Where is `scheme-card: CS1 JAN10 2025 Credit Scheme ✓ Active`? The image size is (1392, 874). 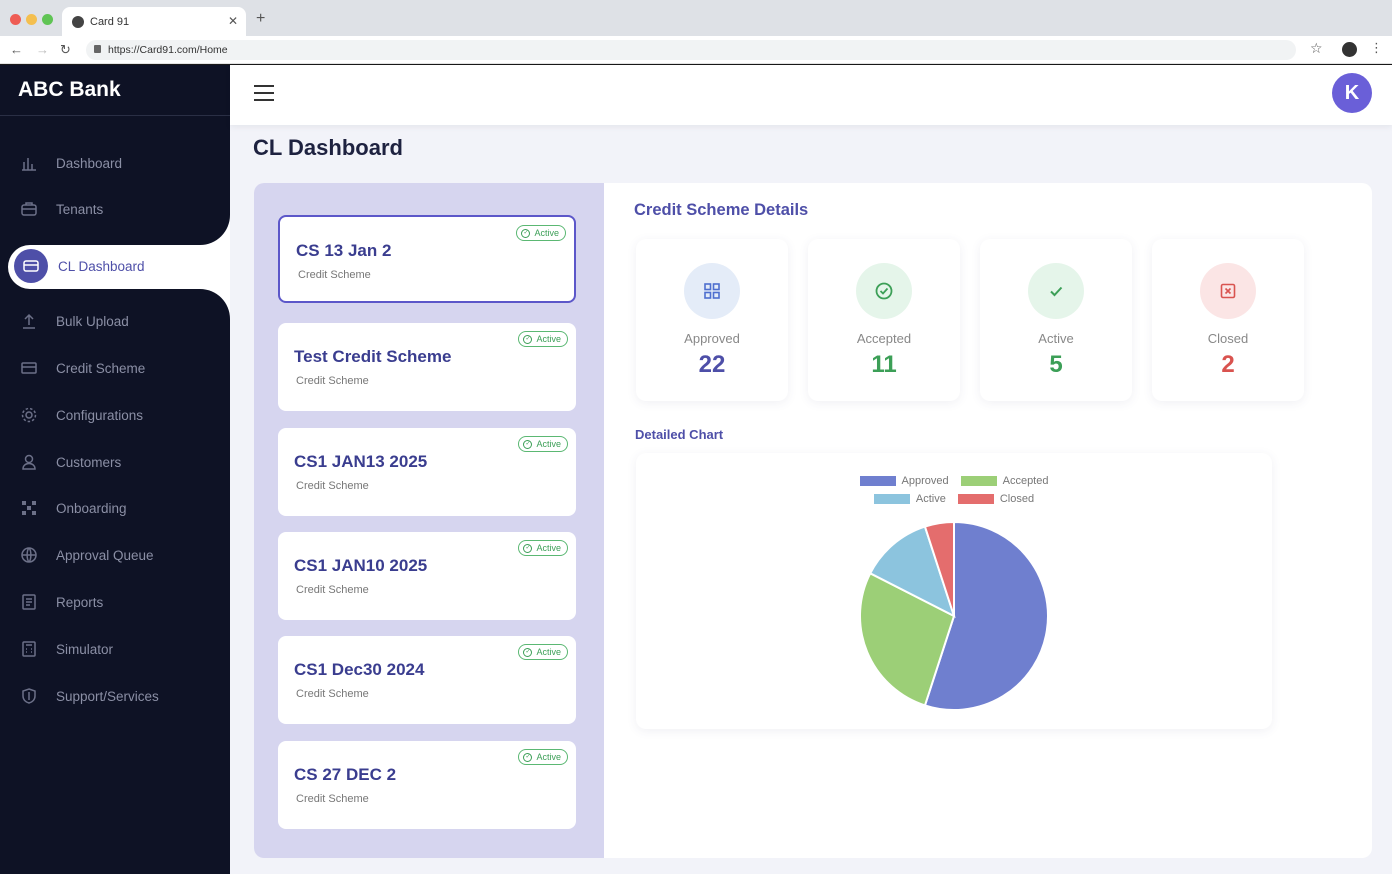
scheme-card: CS1 JAN10 2025 Credit Scheme ✓ Active is located at coordinates (427, 576).